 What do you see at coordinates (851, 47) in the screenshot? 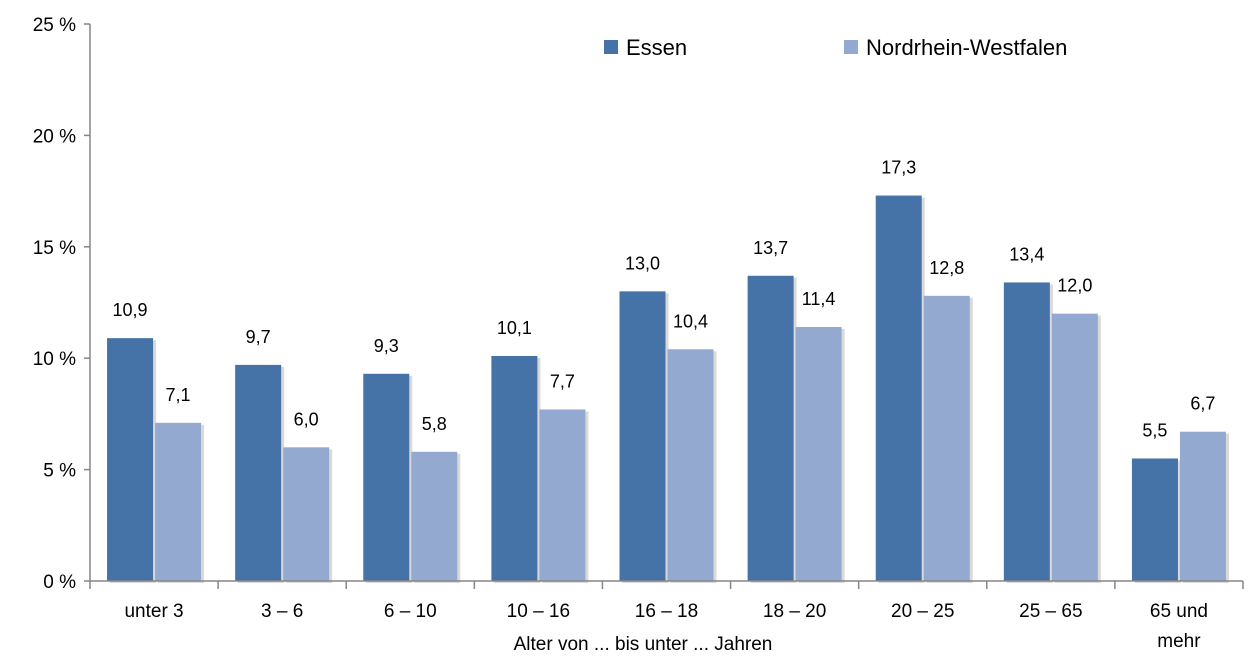
I see `legend-swatch-nrw` at bounding box center [851, 47].